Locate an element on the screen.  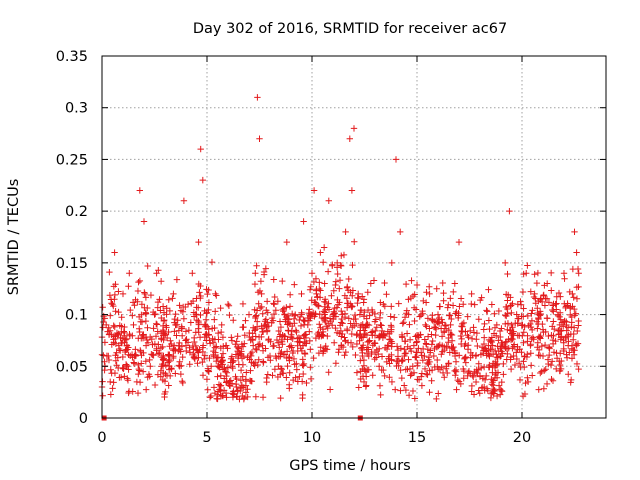
x-tick-label: 15 is located at coordinates (417, 438).